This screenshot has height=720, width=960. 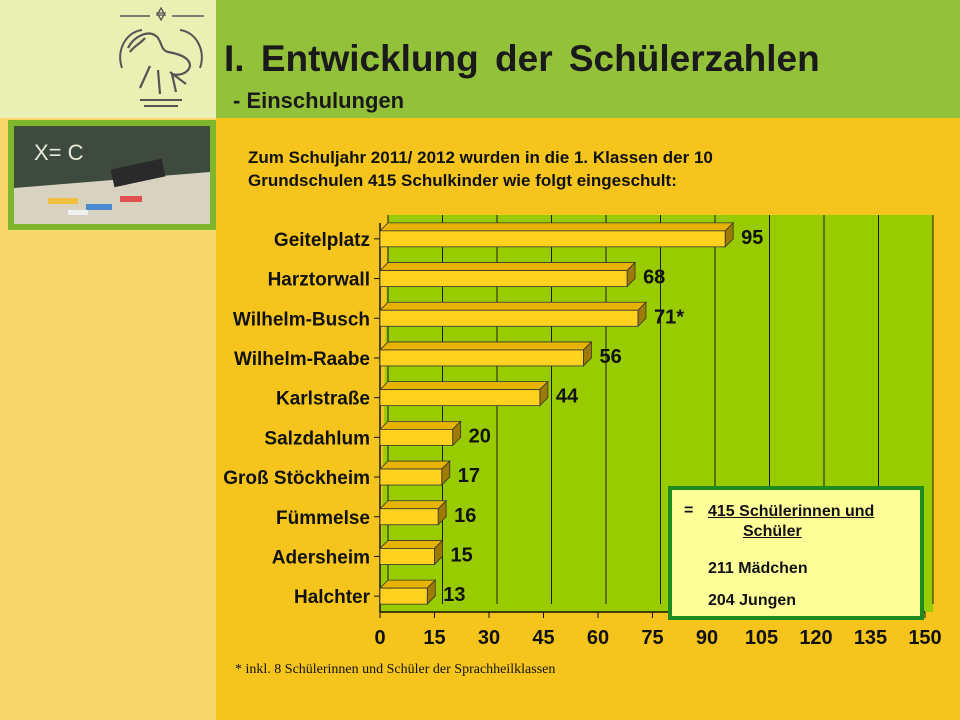 What do you see at coordinates (454, 595) in the screenshot?
I see `data-label: 13` at bounding box center [454, 595].